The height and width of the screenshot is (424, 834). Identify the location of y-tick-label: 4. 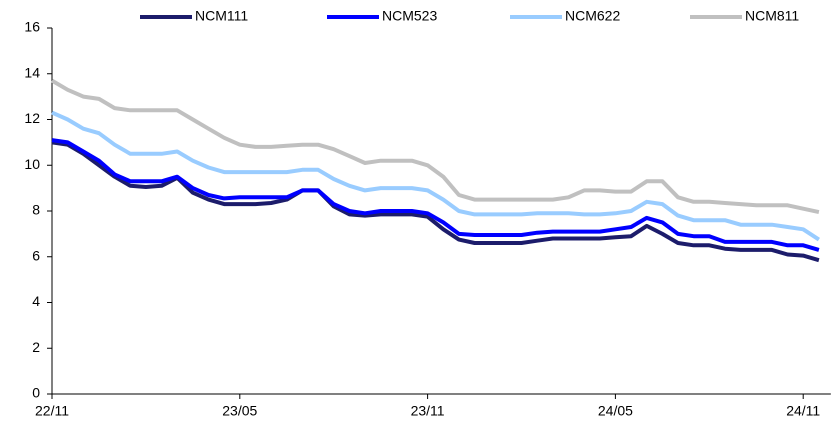
(36, 301).